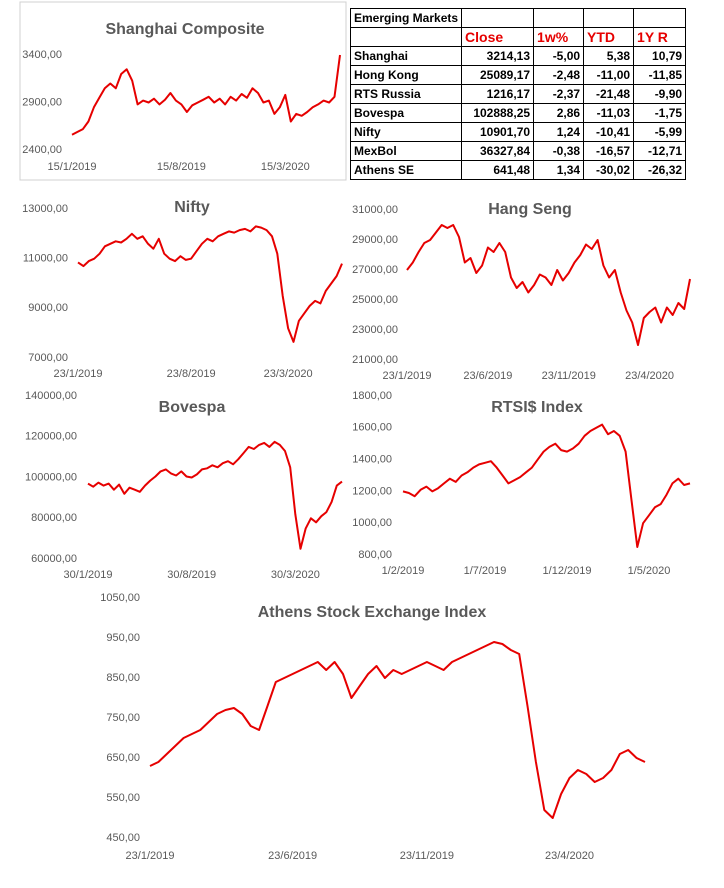 The height and width of the screenshot is (888, 724). What do you see at coordinates (181, 167) in the screenshot?
I see `x-tick-label: 15/8/2019` at bounding box center [181, 167].